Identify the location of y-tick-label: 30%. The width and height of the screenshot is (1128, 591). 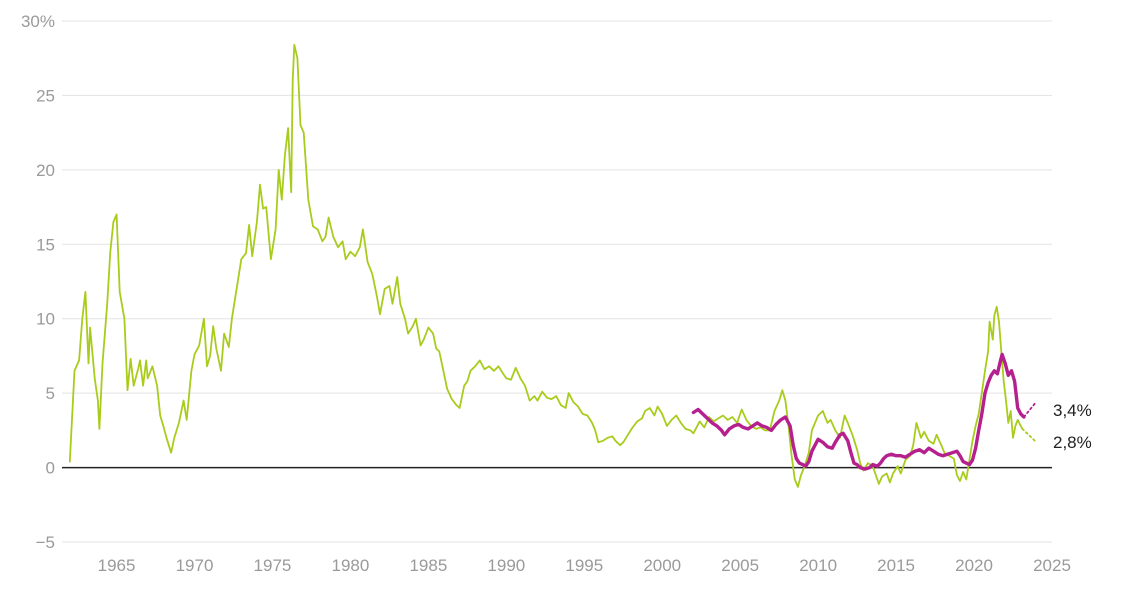
(38, 21).